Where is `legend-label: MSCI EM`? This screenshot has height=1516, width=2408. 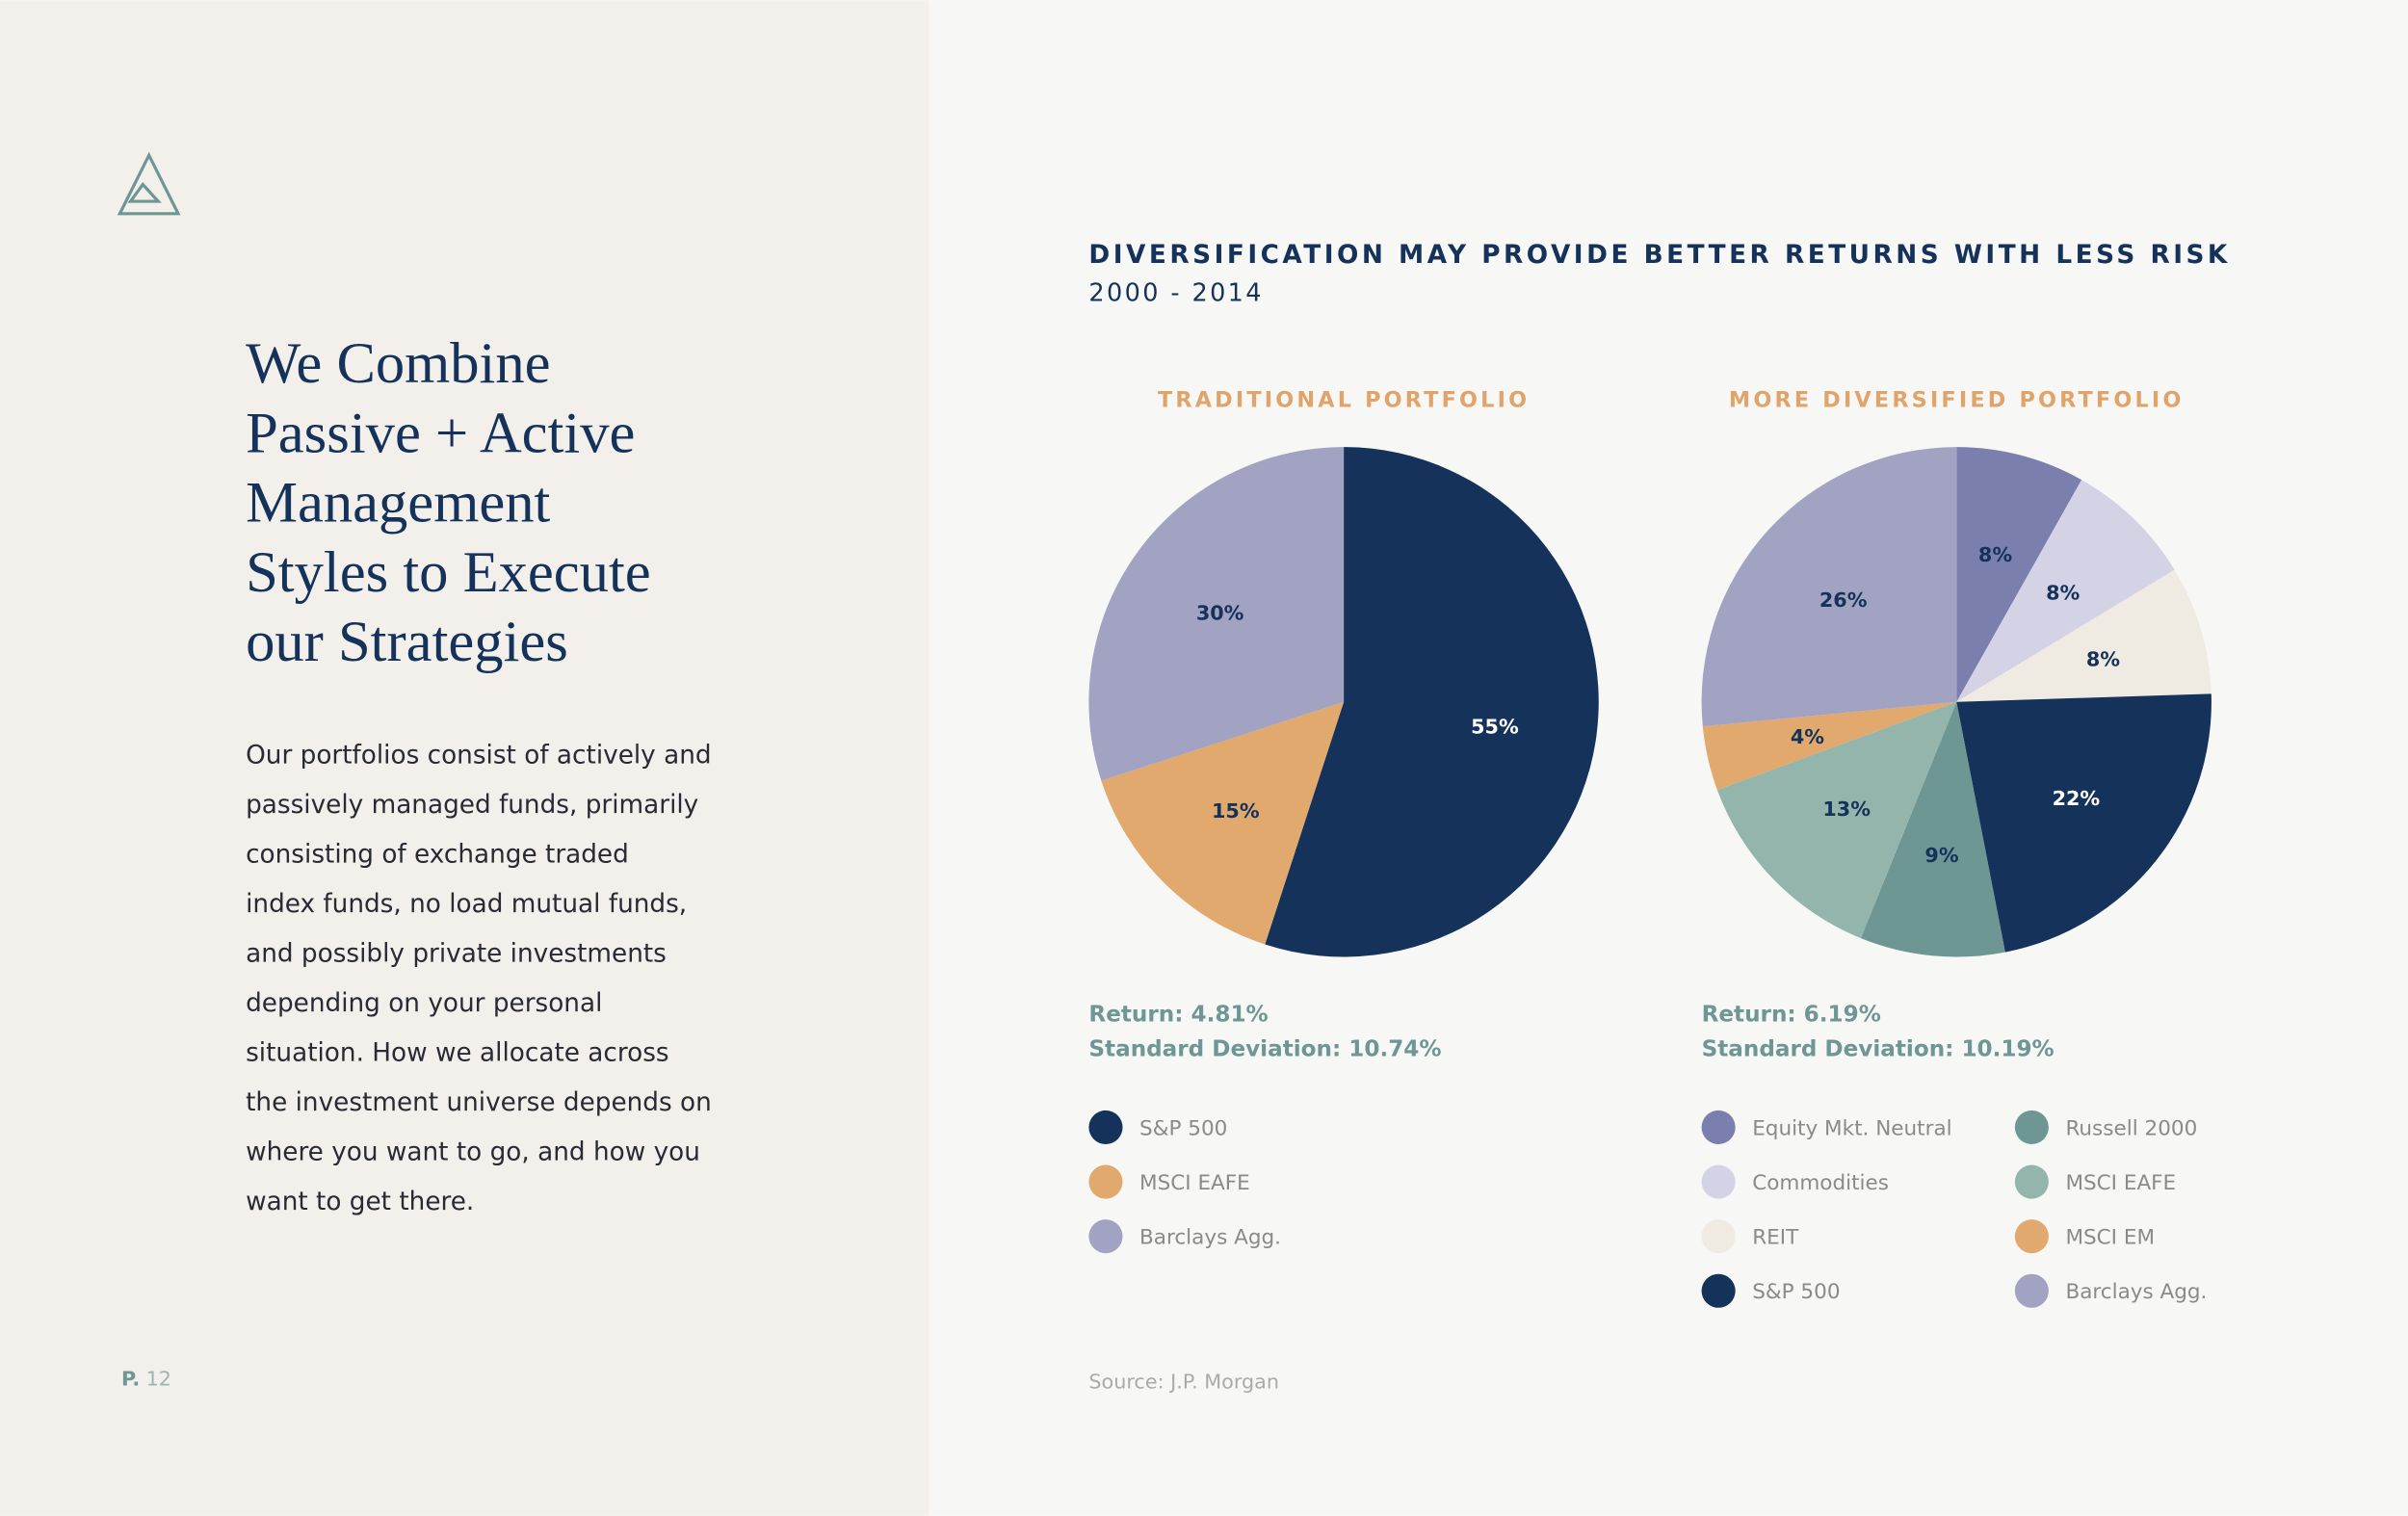 legend-label: MSCI EM is located at coordinates (2110, 1238).